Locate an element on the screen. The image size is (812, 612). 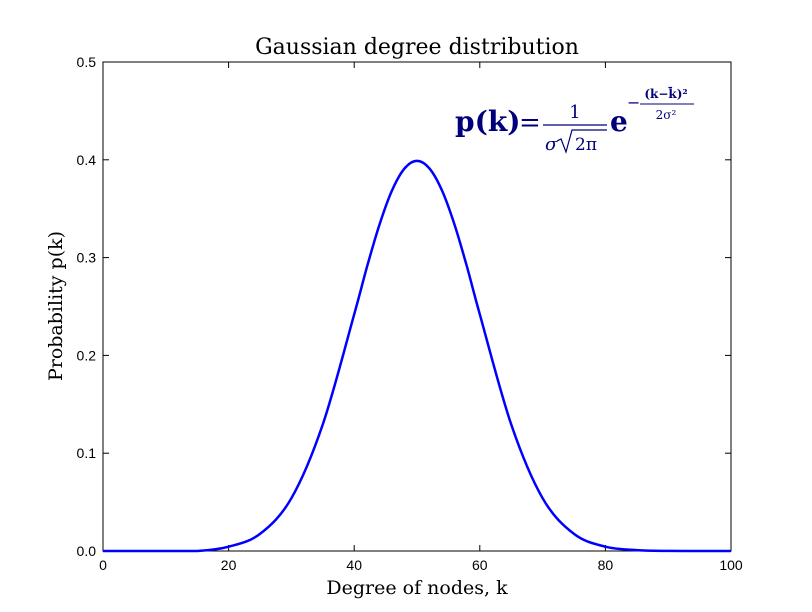
formula-lhs: p(k) is located at coordinates (487, 121).